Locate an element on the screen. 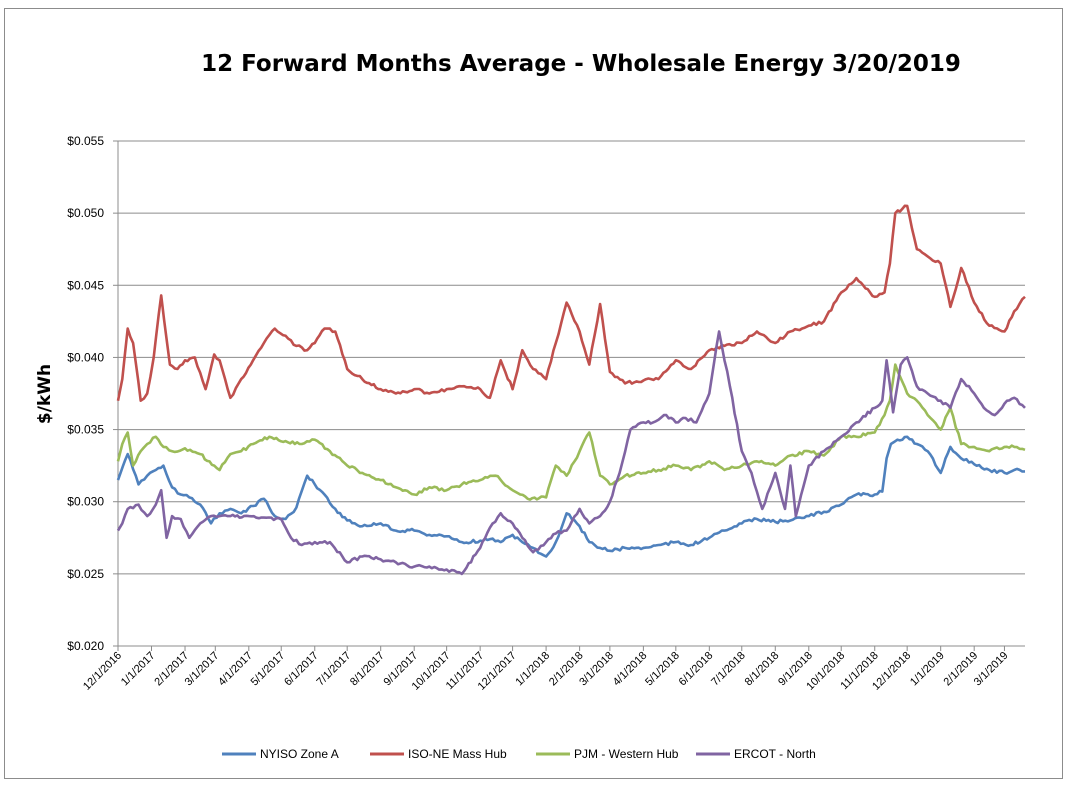  x-tick-label: 1/1/2019 is located at coordinates (927, 669).